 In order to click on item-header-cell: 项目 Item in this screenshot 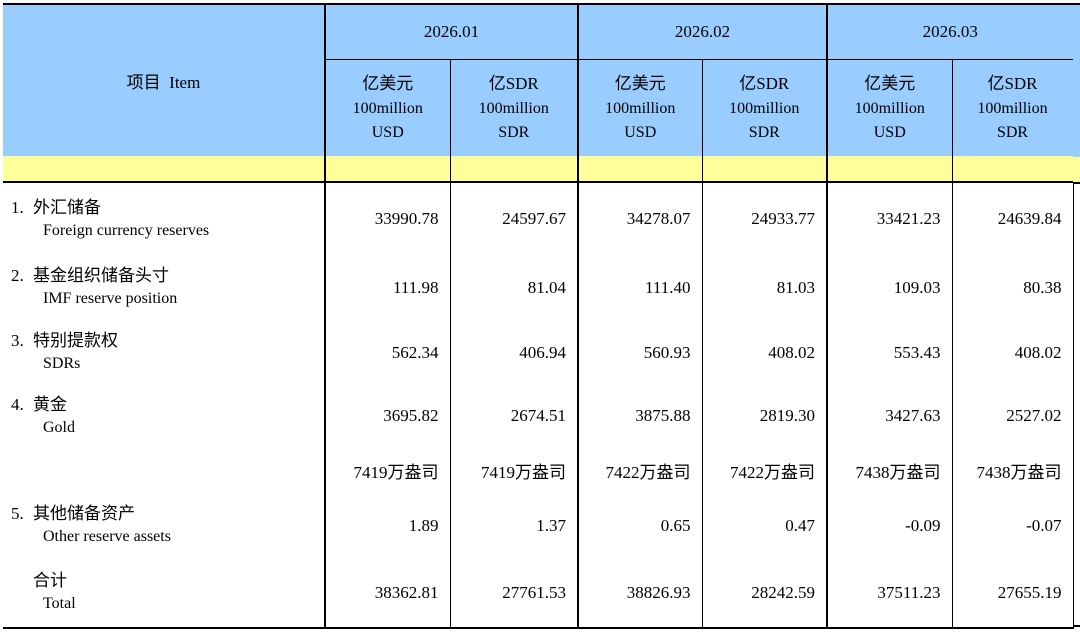, I will do `click(164, 80)`.